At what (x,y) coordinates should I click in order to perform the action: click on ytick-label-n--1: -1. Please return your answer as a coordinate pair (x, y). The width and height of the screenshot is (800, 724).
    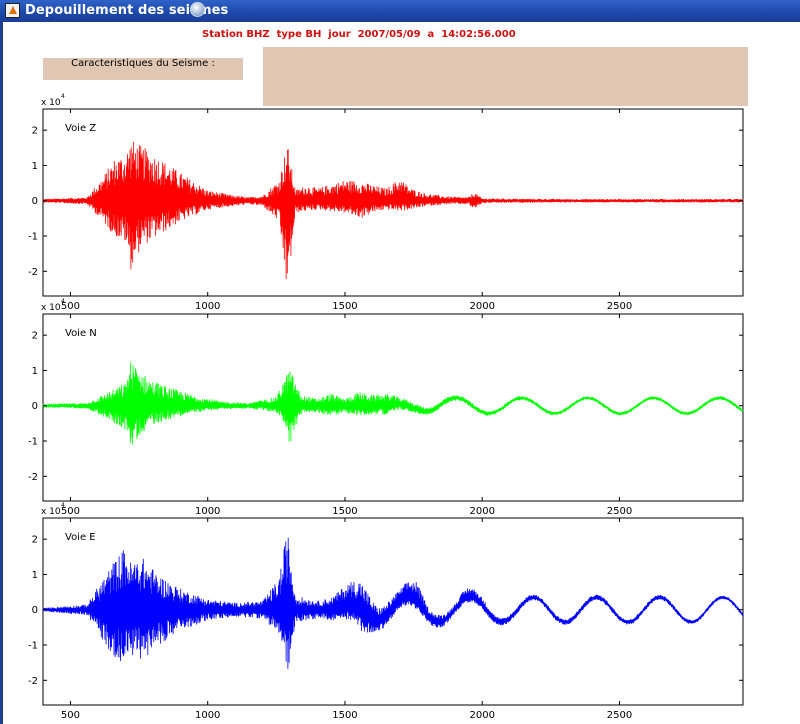
    Looking at the image, I should click on (33, 442).